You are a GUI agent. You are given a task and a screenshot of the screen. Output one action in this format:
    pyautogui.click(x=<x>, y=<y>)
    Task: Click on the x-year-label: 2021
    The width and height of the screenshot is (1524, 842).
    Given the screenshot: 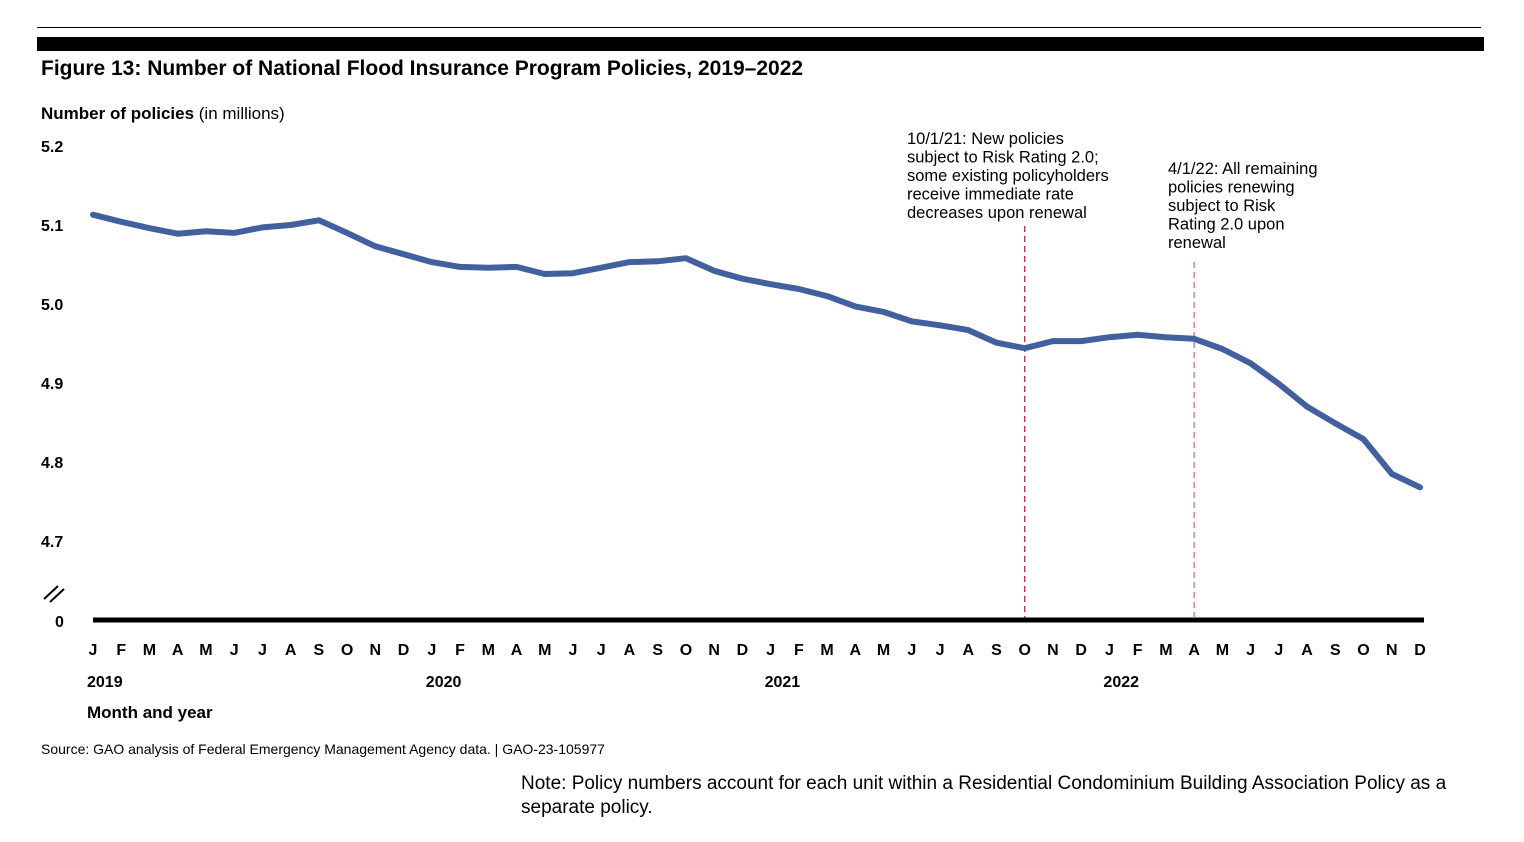 What is the action you would take?
    pyautogui.click(x=783, y=682)
    